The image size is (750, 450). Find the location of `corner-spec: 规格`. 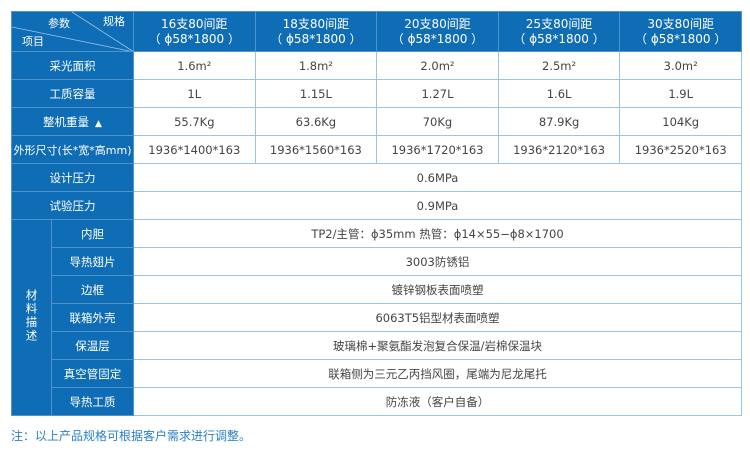

corner-spec: 规格 is located at coordinates (114, 21).